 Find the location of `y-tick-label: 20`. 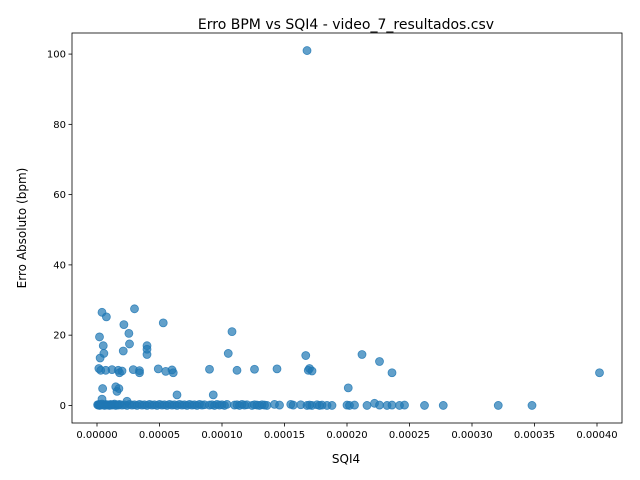

y-tick-label: 20 is located at coordinates (59, 336).